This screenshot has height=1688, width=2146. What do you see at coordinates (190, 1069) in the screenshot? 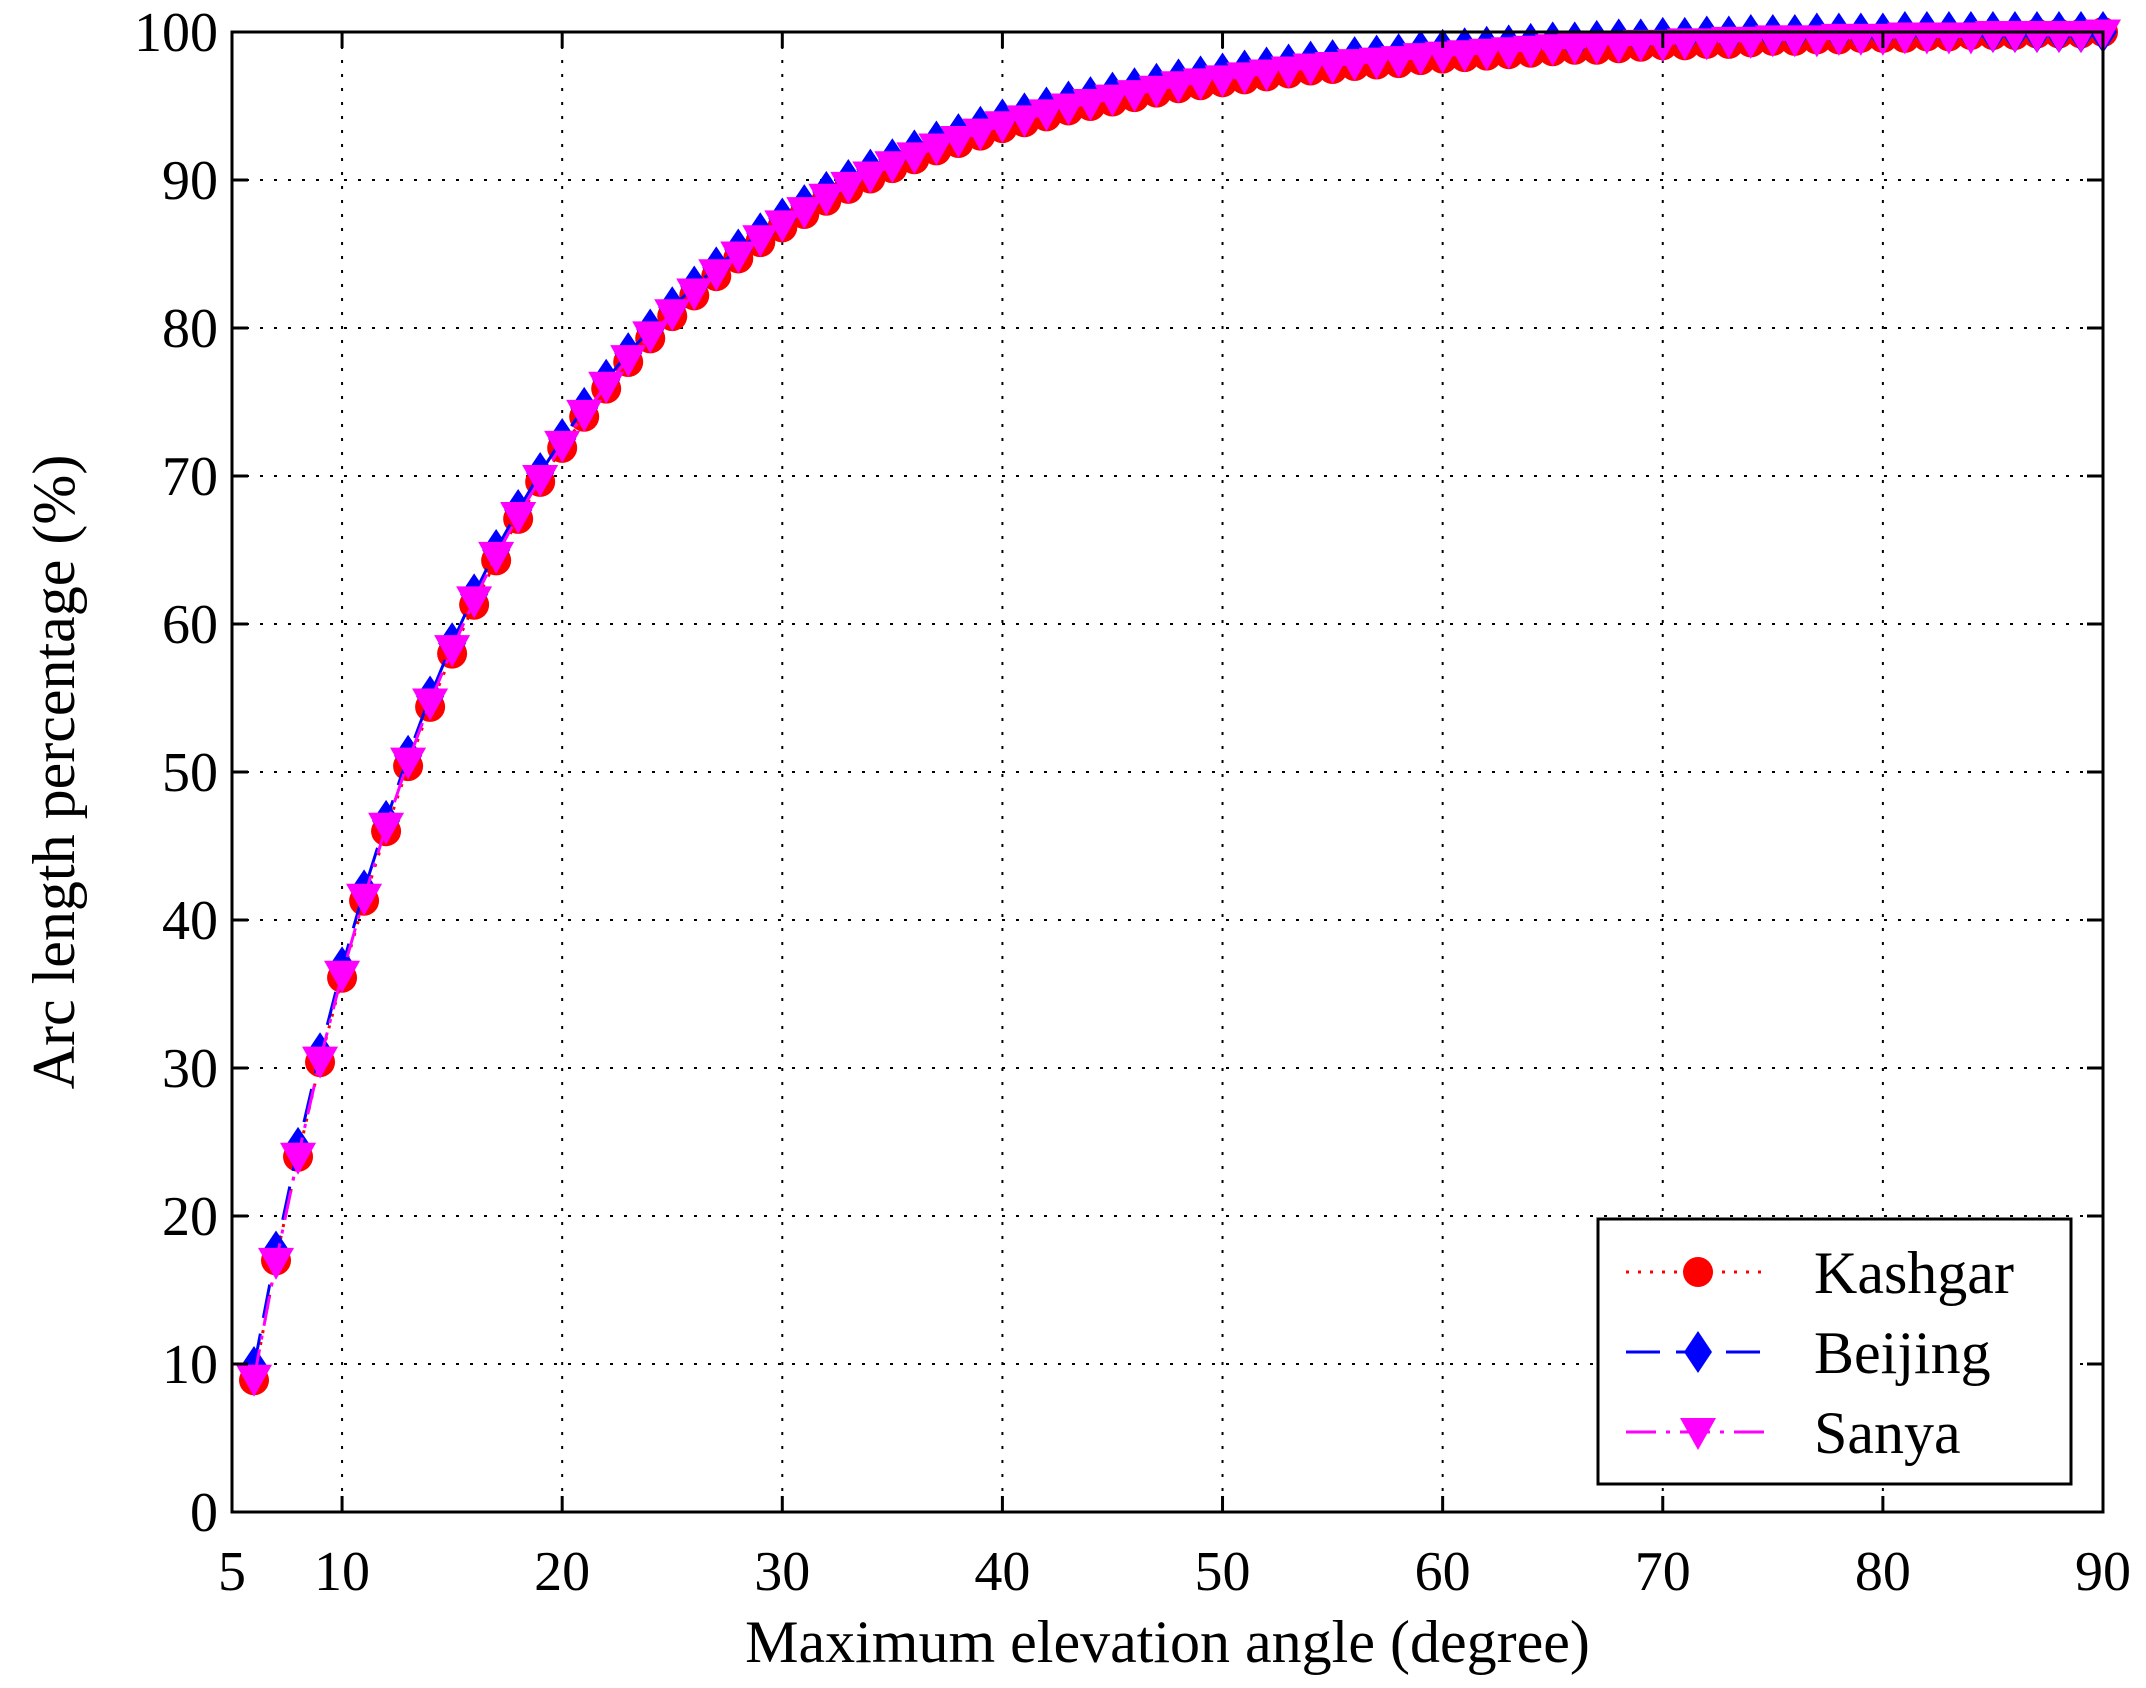
I see `y-tick-label-30: 30` at bounding box center [190, 1069].